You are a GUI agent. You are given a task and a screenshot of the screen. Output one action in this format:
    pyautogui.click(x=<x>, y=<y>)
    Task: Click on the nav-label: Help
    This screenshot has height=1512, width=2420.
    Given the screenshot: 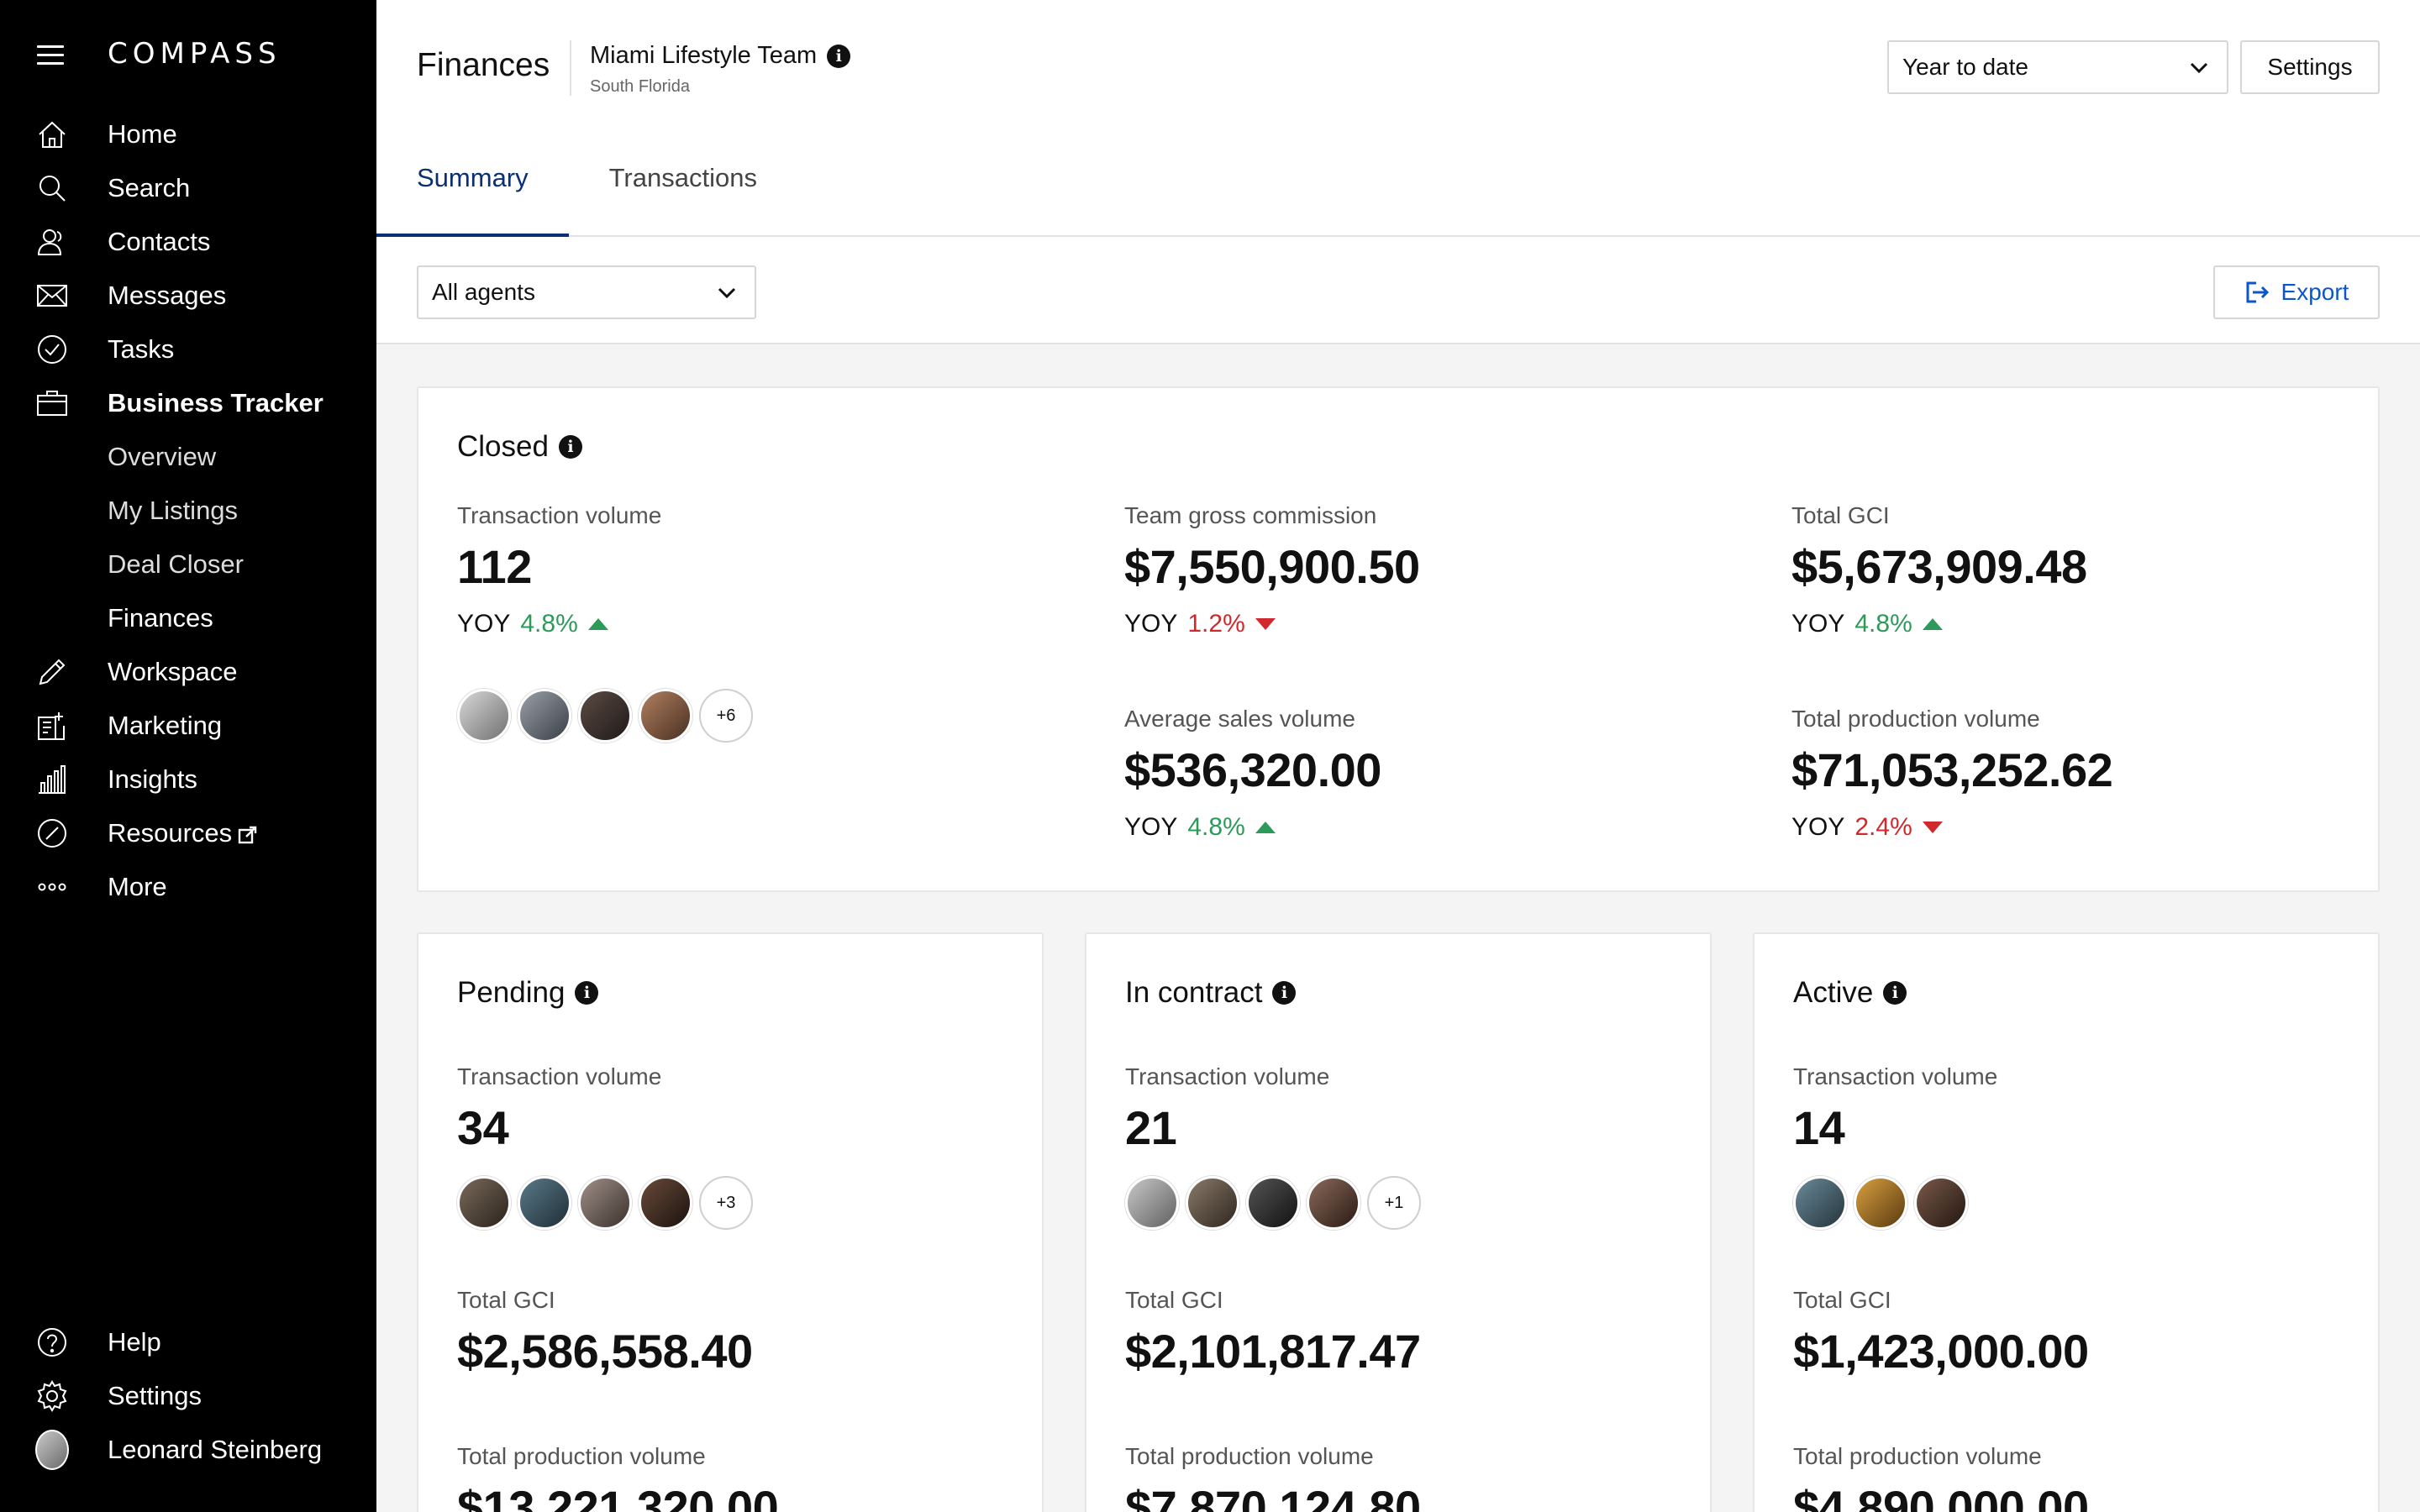 What is the action you would take?
    pyautogui.click(x=134, y=1342)
    